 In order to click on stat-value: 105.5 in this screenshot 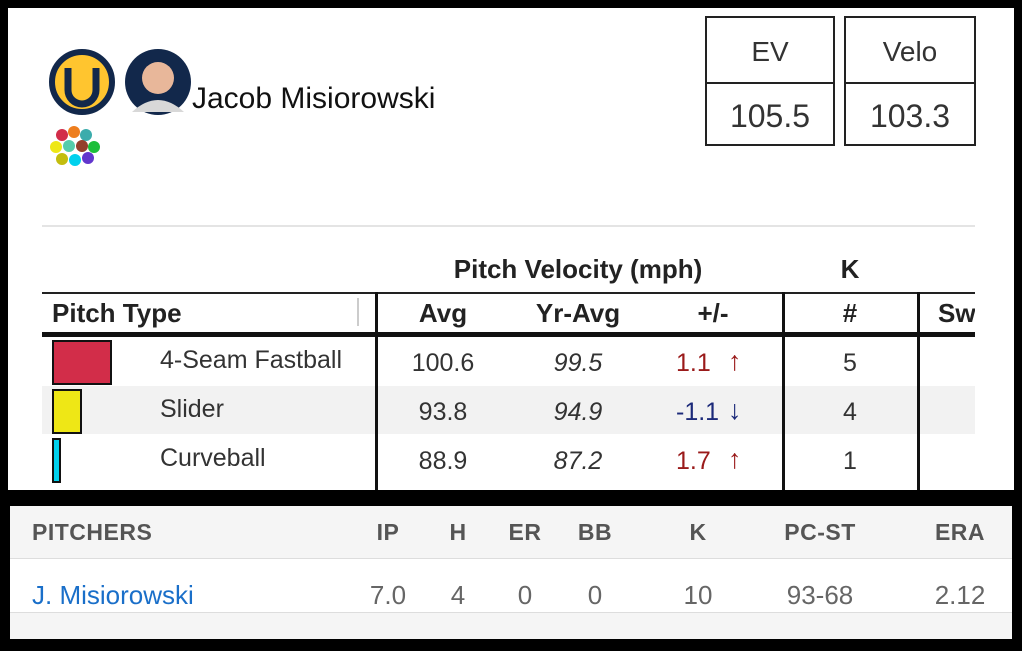, I will do `click(770, 116)`.